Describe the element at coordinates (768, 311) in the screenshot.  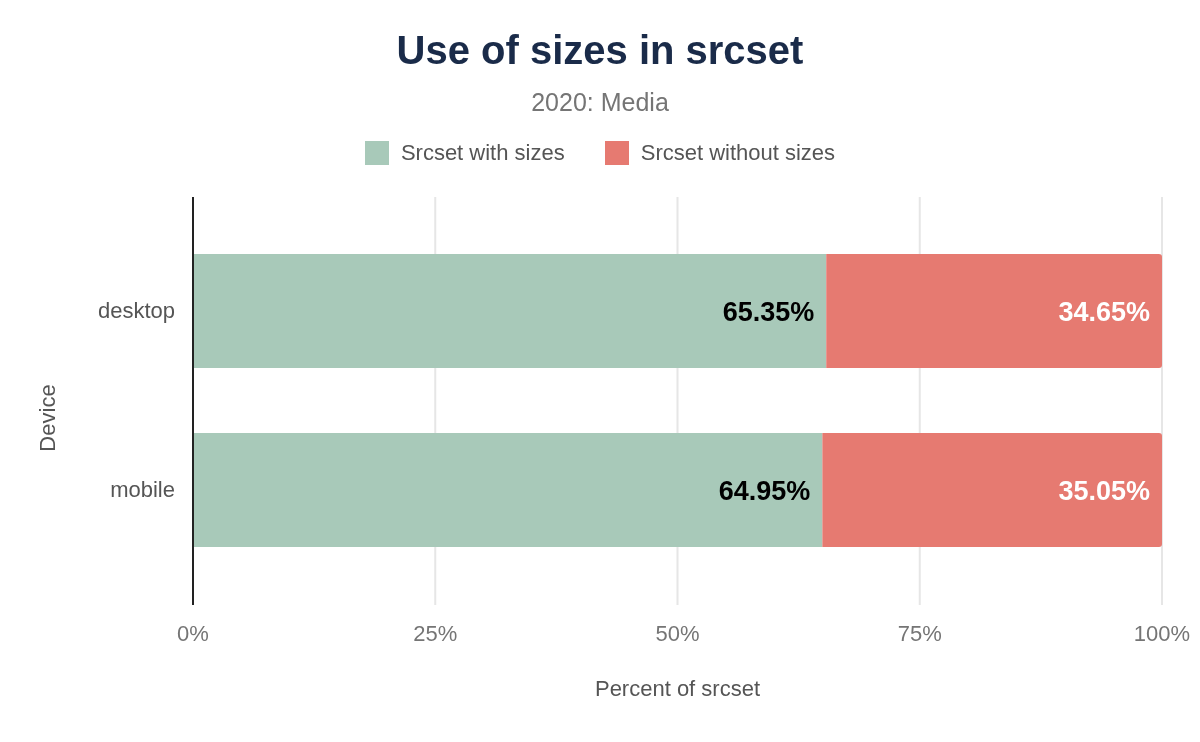
I see `data-label: 65.35%` at that location.